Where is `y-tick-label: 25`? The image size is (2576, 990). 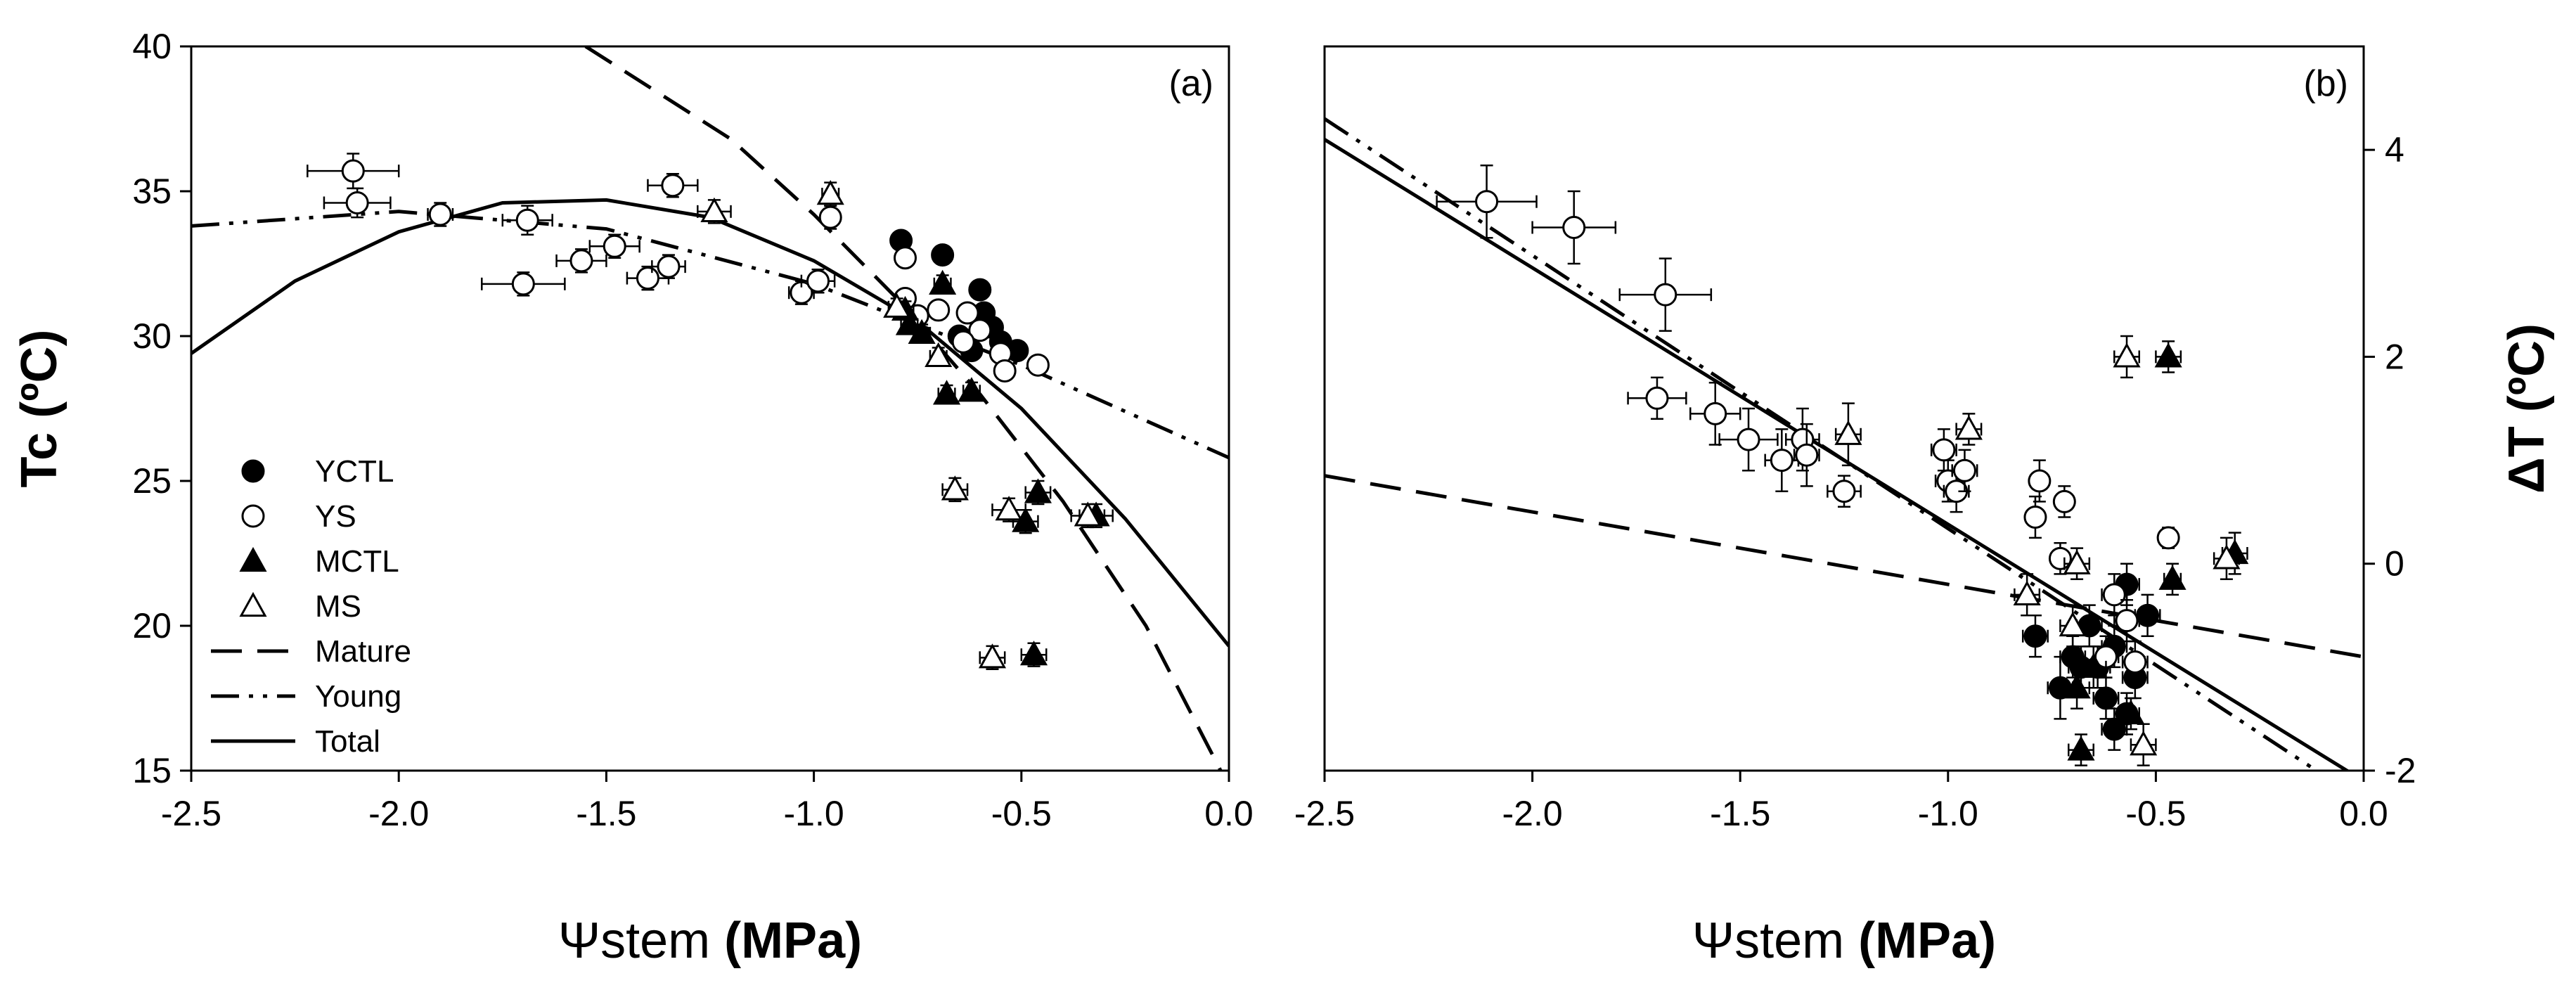
y-tick-label: 25 is located at coordinates (152, 481).